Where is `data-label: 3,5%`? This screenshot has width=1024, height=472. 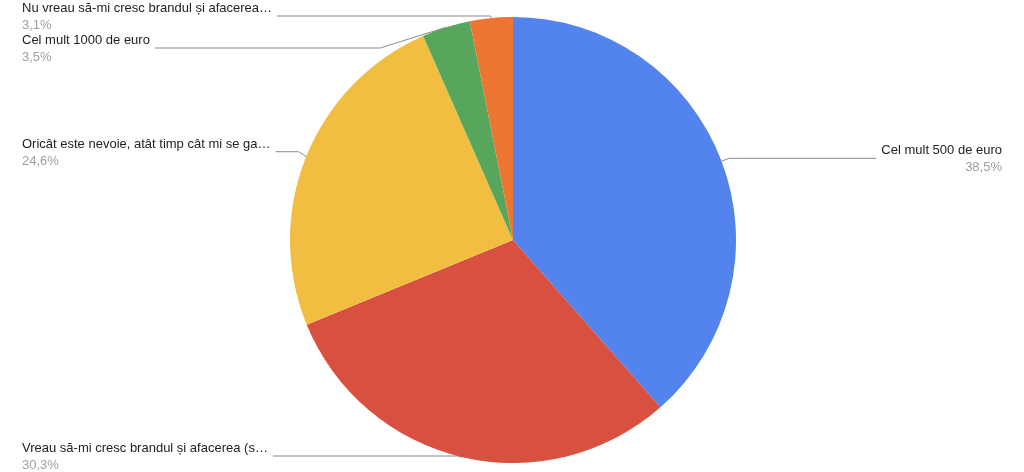
data-label: 3,5% is located at coordinates (37, 56).